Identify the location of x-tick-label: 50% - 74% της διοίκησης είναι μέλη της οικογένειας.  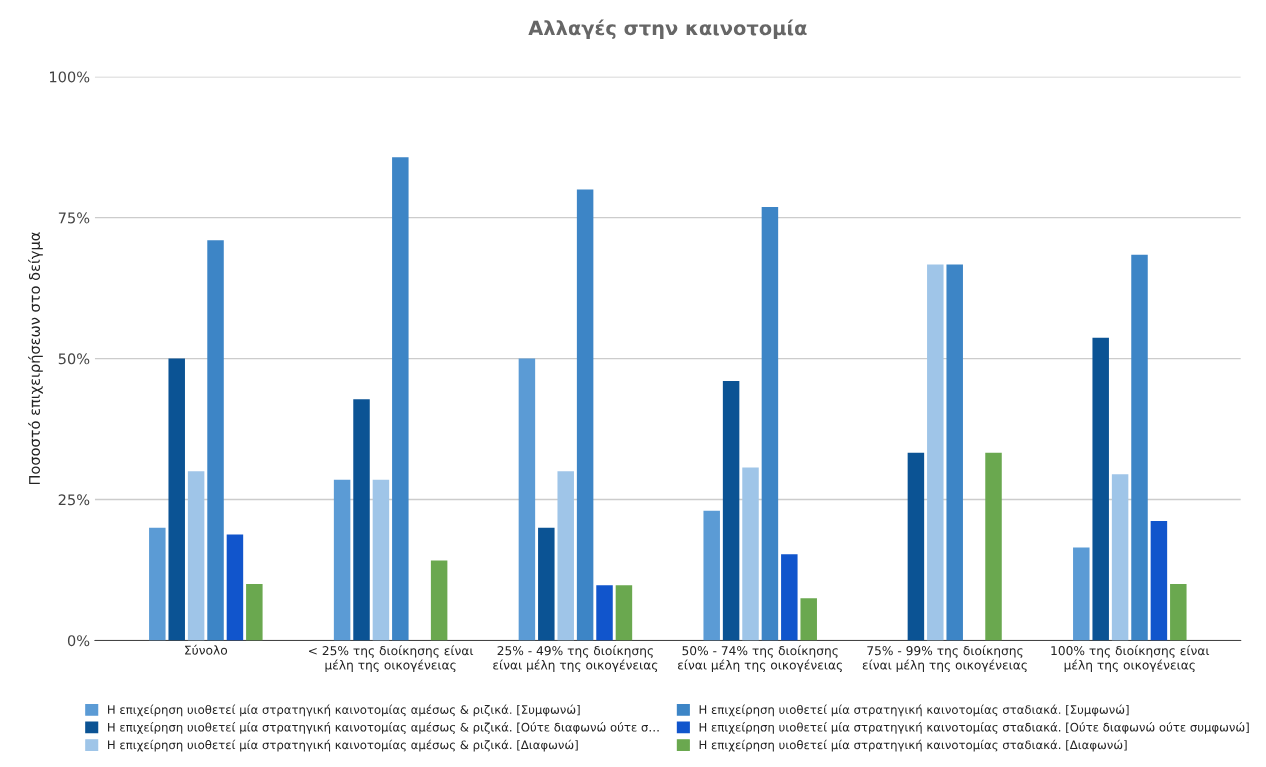
(760, 658).